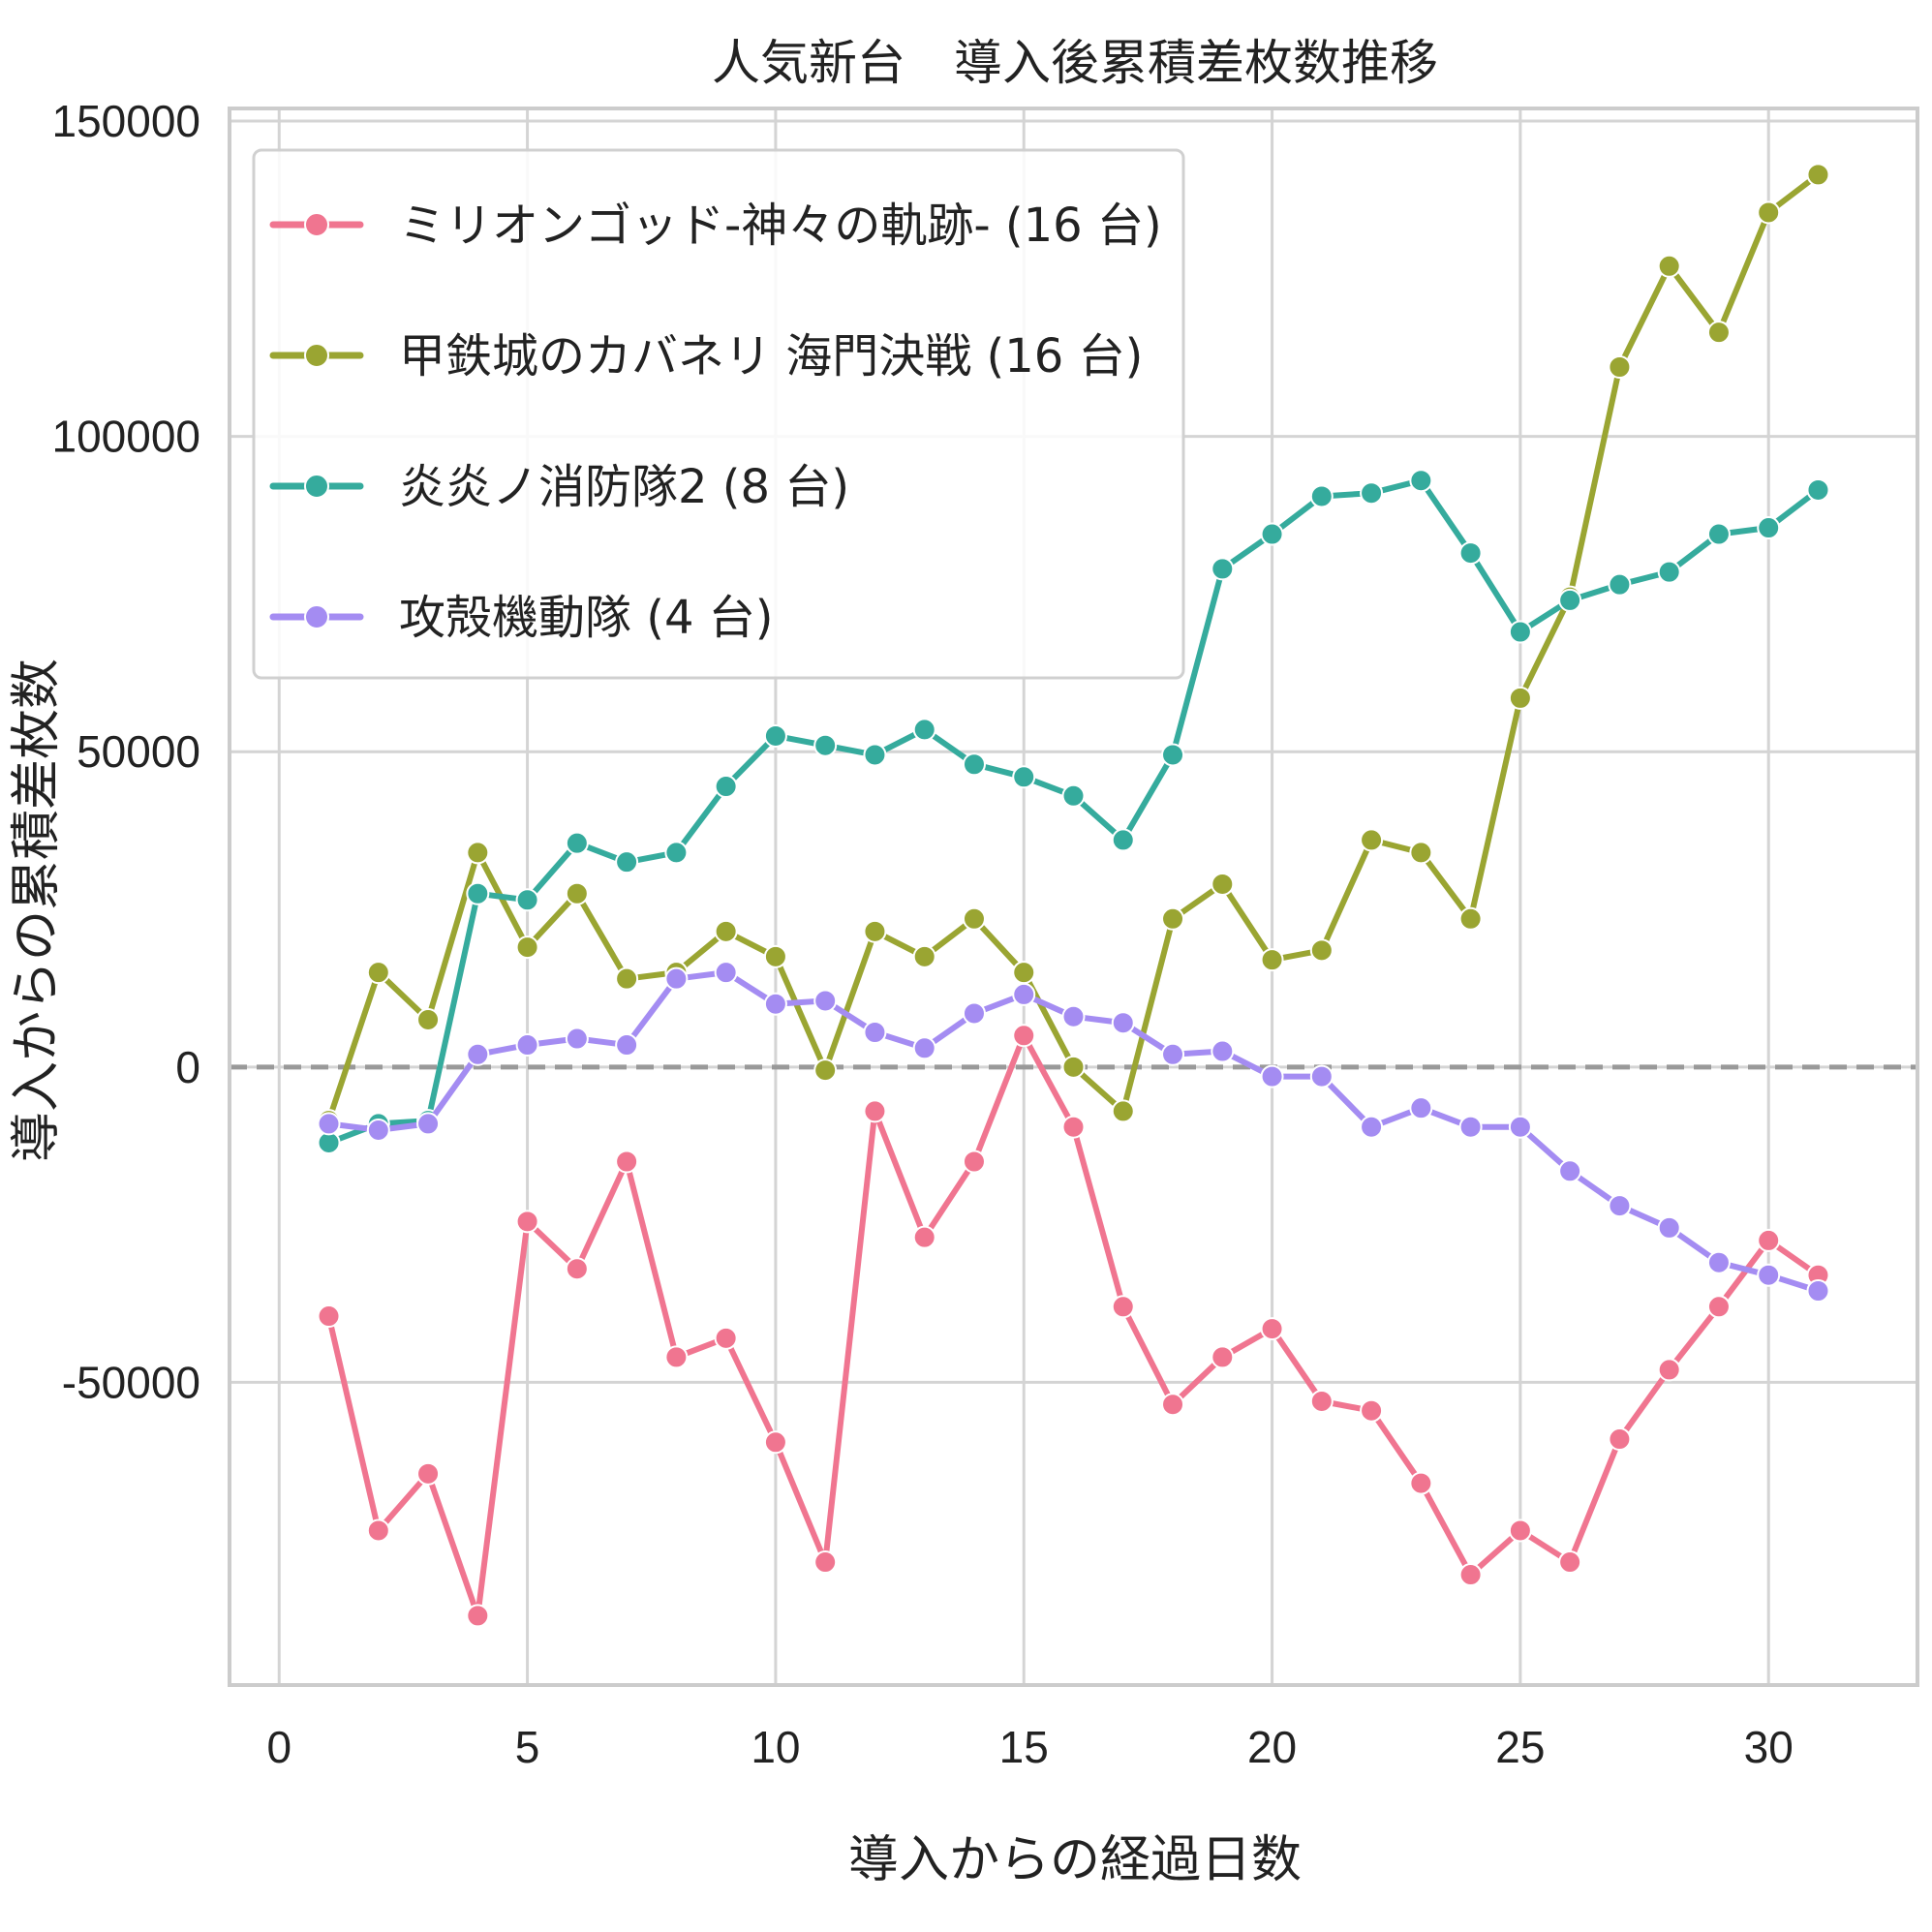  Describe the element at coordinates (126, 121) in the screenshot. I see `y-tick-label: 150000` at that location.